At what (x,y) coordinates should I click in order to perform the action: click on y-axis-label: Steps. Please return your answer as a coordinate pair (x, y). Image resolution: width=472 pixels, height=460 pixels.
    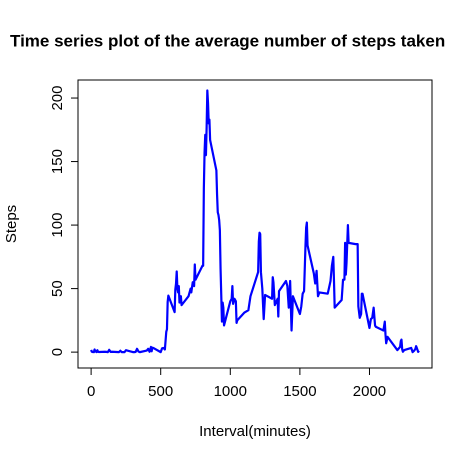
    Looking at the image, I should click on (11, 224).